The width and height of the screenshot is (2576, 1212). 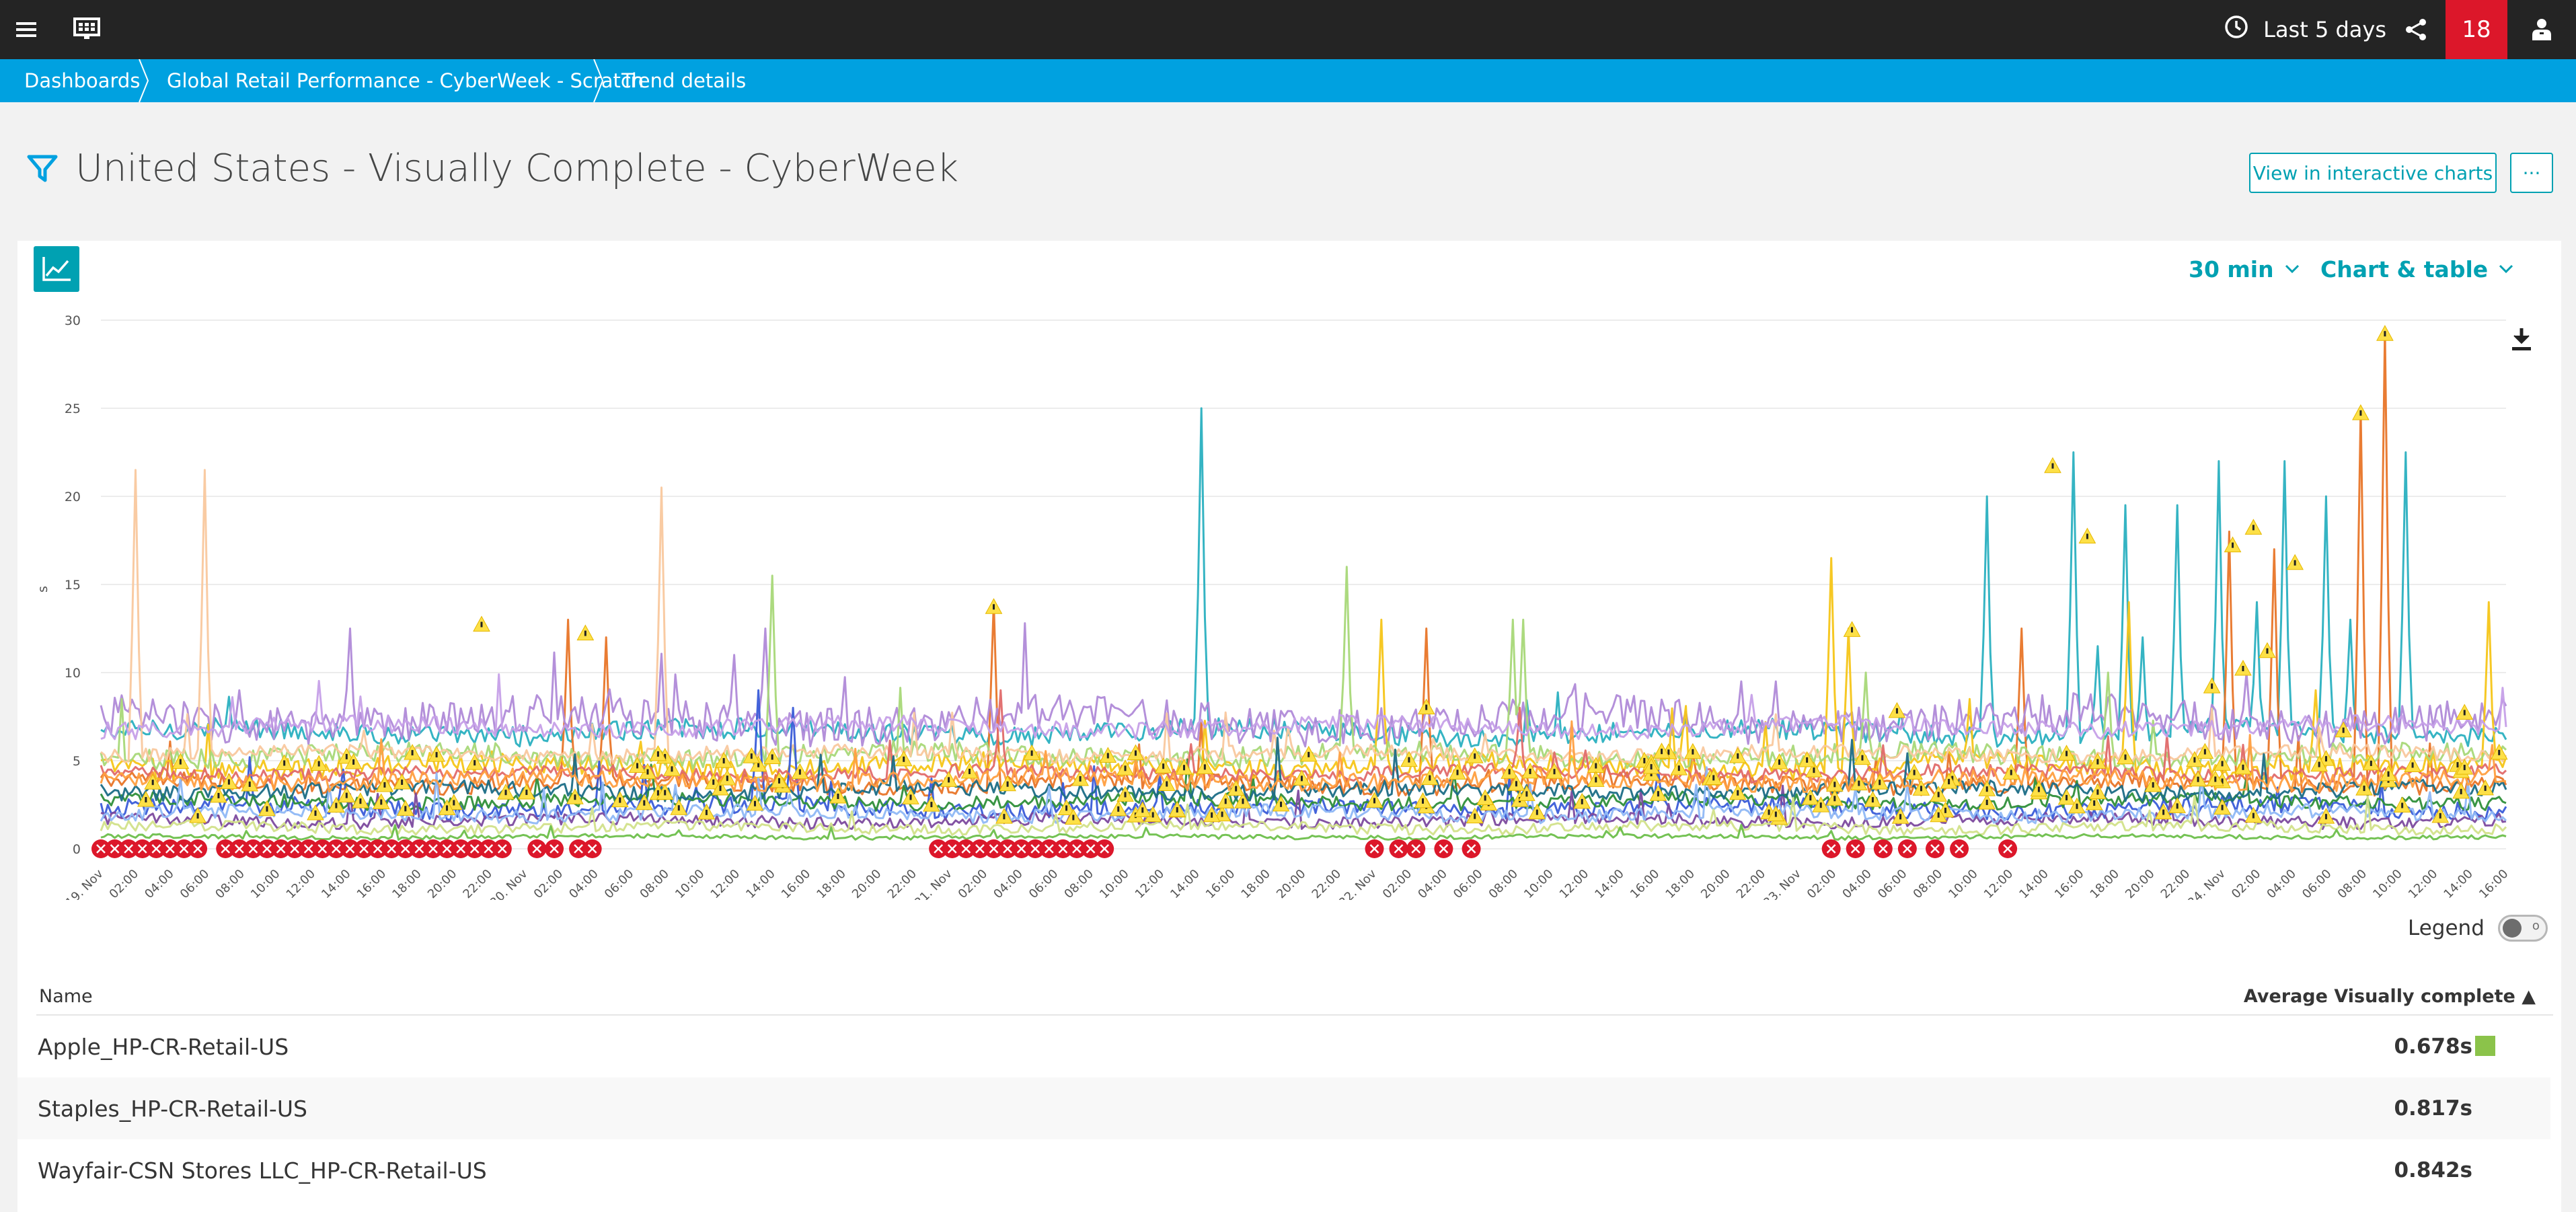 I want to click on chart-type-icon, so click(x=56, y=269).